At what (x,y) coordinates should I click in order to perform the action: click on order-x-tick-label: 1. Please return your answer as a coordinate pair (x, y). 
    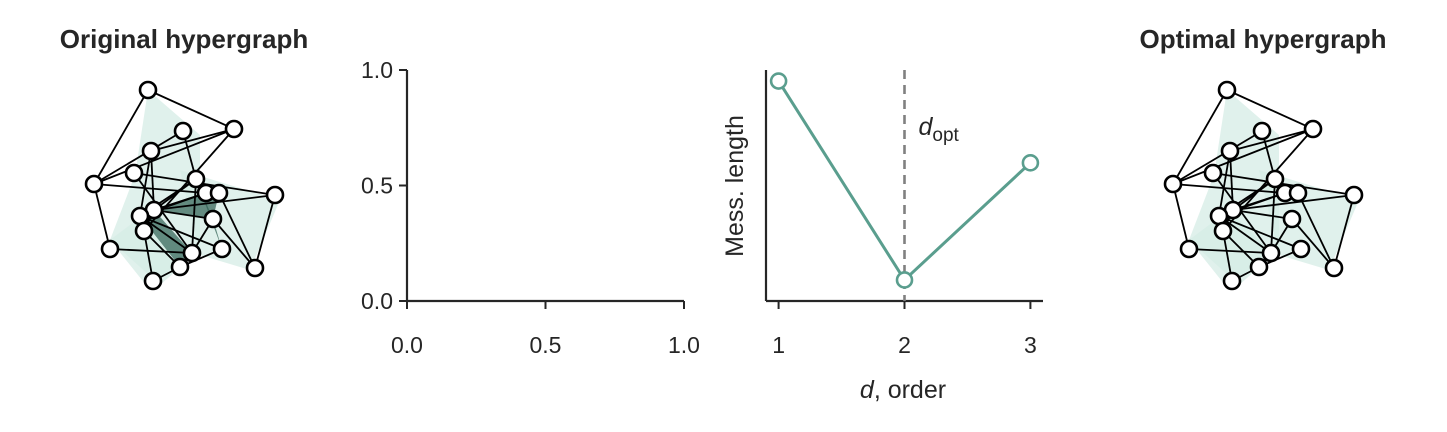
    Looking at the image, I should click on (778, 345).